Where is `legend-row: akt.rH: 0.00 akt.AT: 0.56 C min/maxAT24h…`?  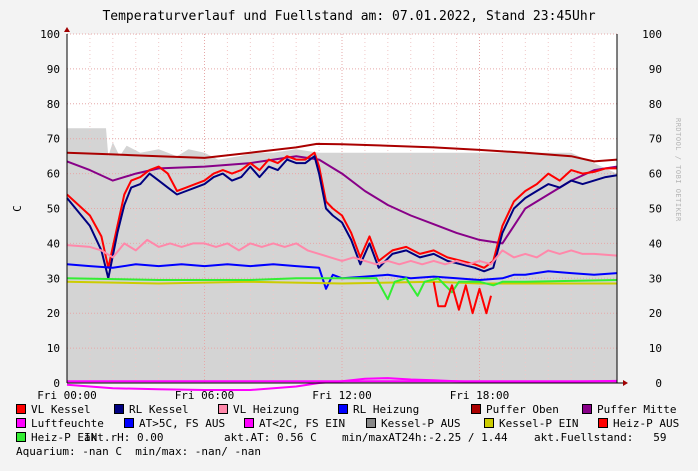 legend-row: akt.rH: 0.00 akt.AT: 0.56 C min/maxAT24h… is located at coordinates (356, 438).